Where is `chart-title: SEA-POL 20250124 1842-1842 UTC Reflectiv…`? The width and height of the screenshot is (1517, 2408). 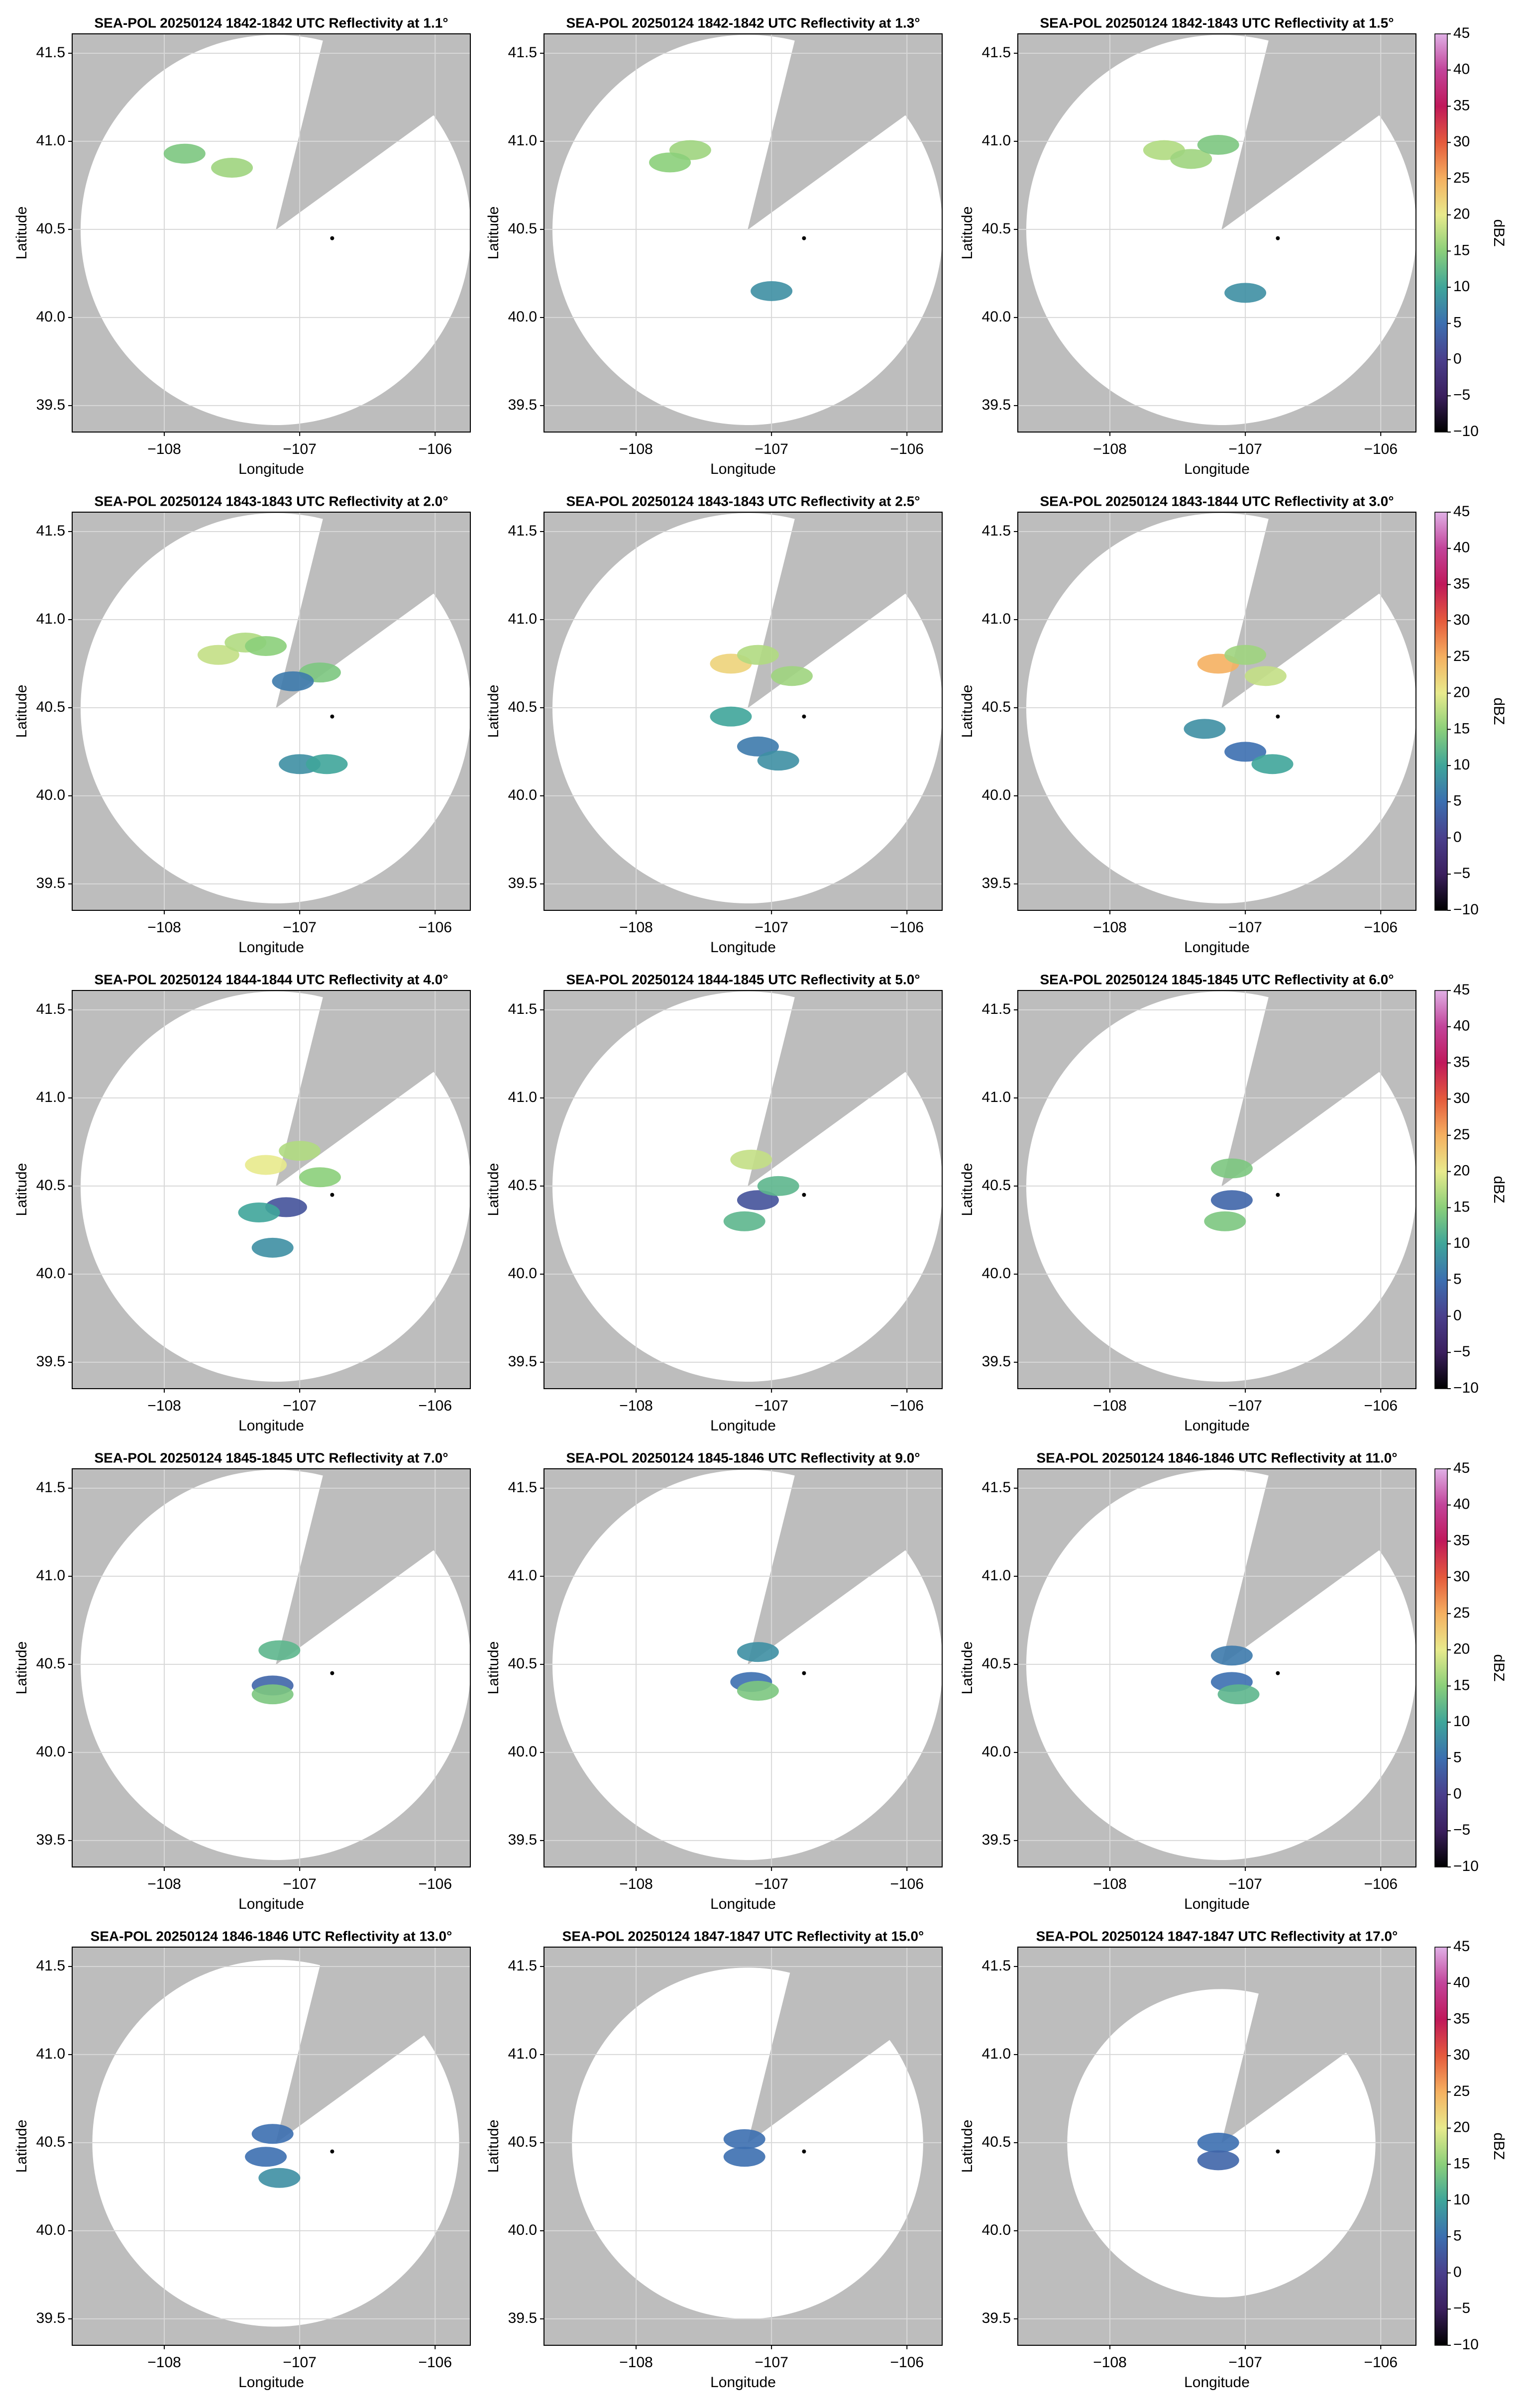
chart-title: SEA-POL 20250124 1842-1842 UTC Reflectiv… is located at coordinates (271, 22).